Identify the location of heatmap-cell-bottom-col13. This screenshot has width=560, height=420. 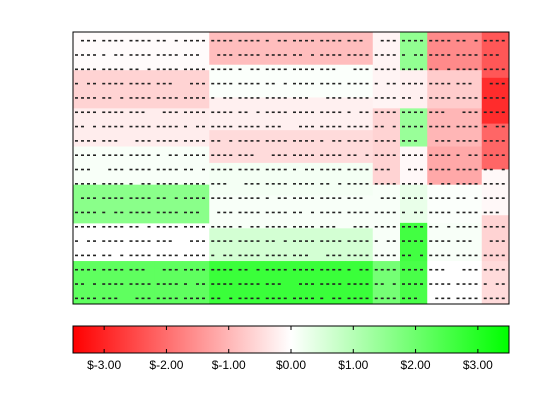
(441, 283).